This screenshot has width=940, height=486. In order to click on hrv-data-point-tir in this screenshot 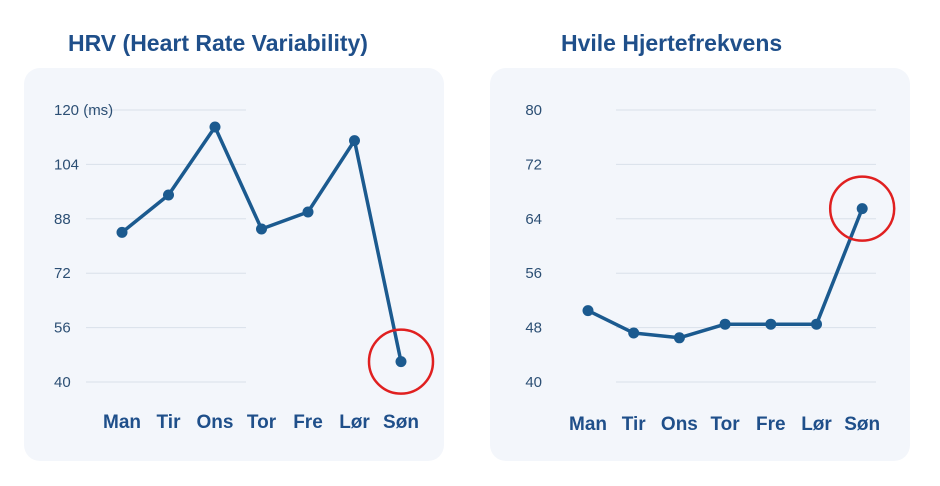, I will do `click(168, 195)`.